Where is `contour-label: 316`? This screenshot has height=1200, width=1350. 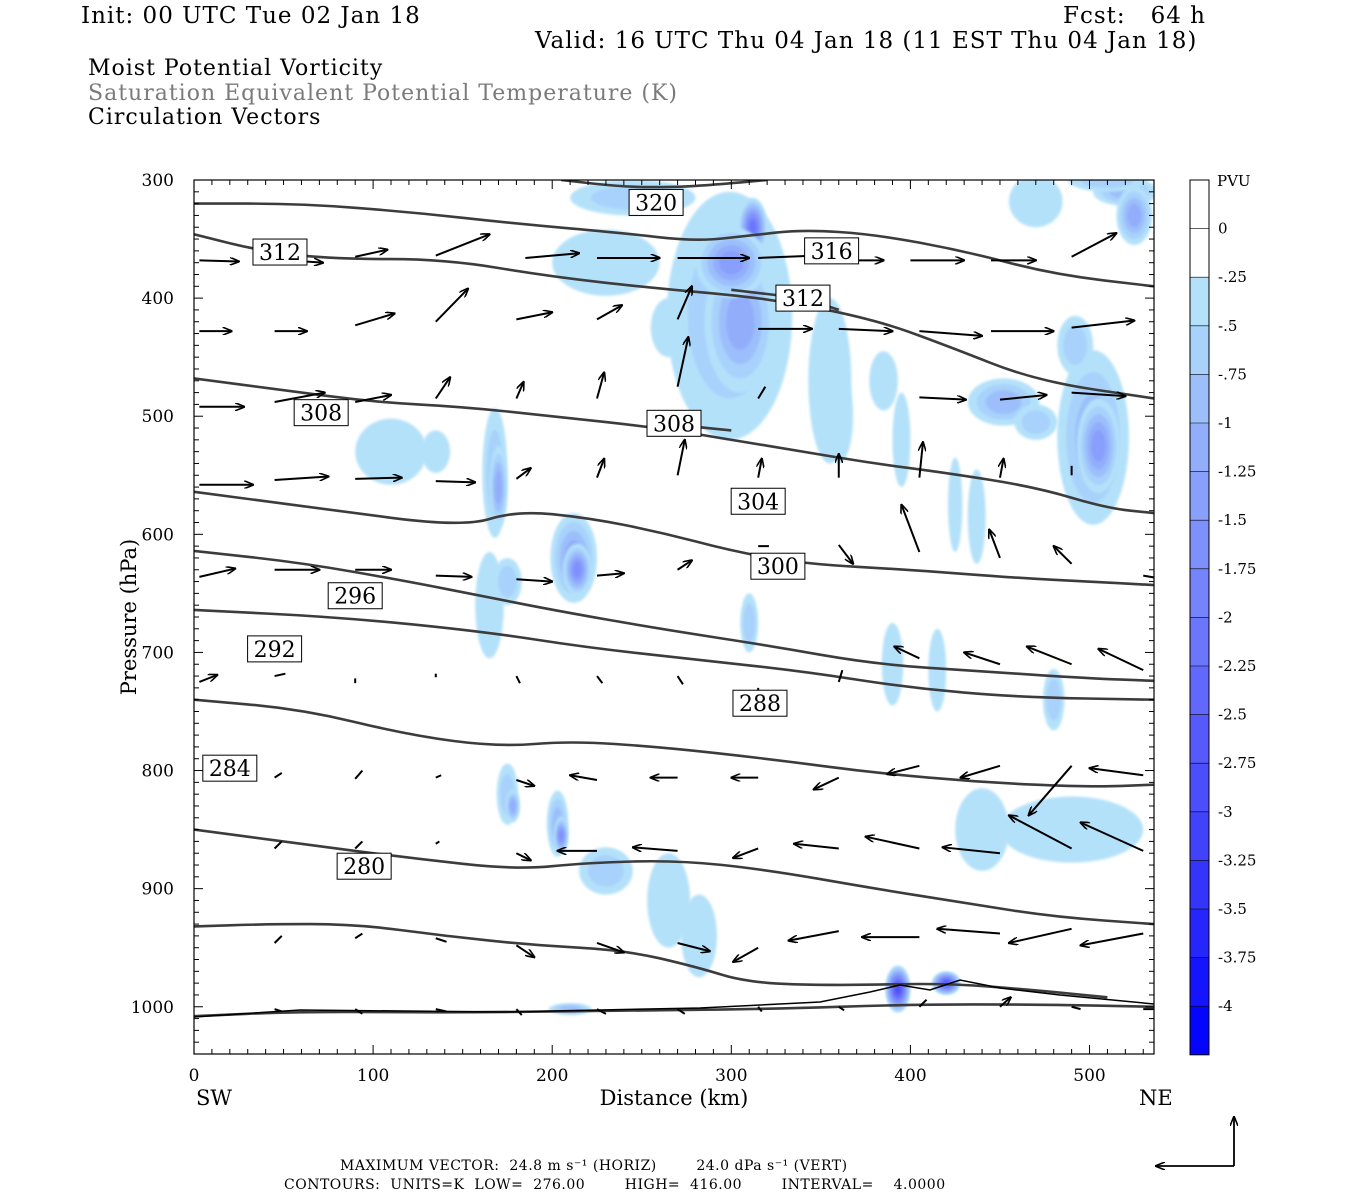 contour-label: 316 is located at coordinates (832, 252).